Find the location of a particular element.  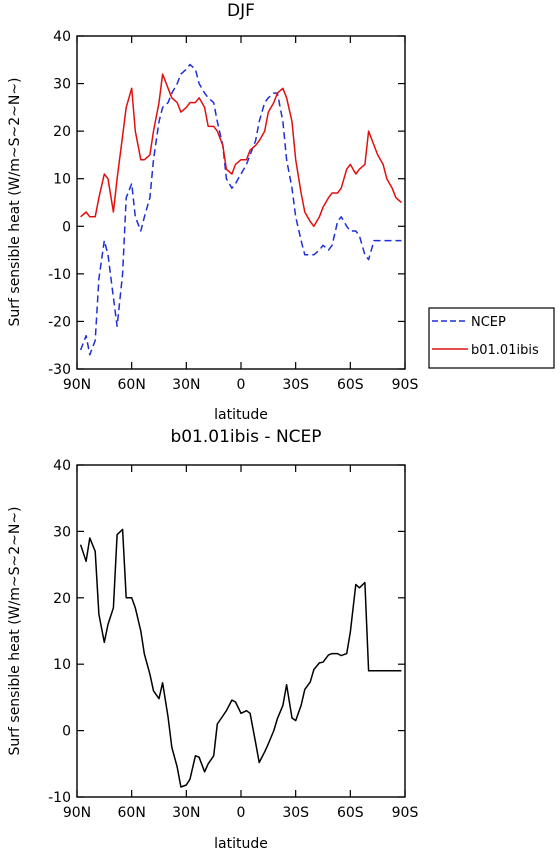

legend-box is located at coordinates (491, 338).